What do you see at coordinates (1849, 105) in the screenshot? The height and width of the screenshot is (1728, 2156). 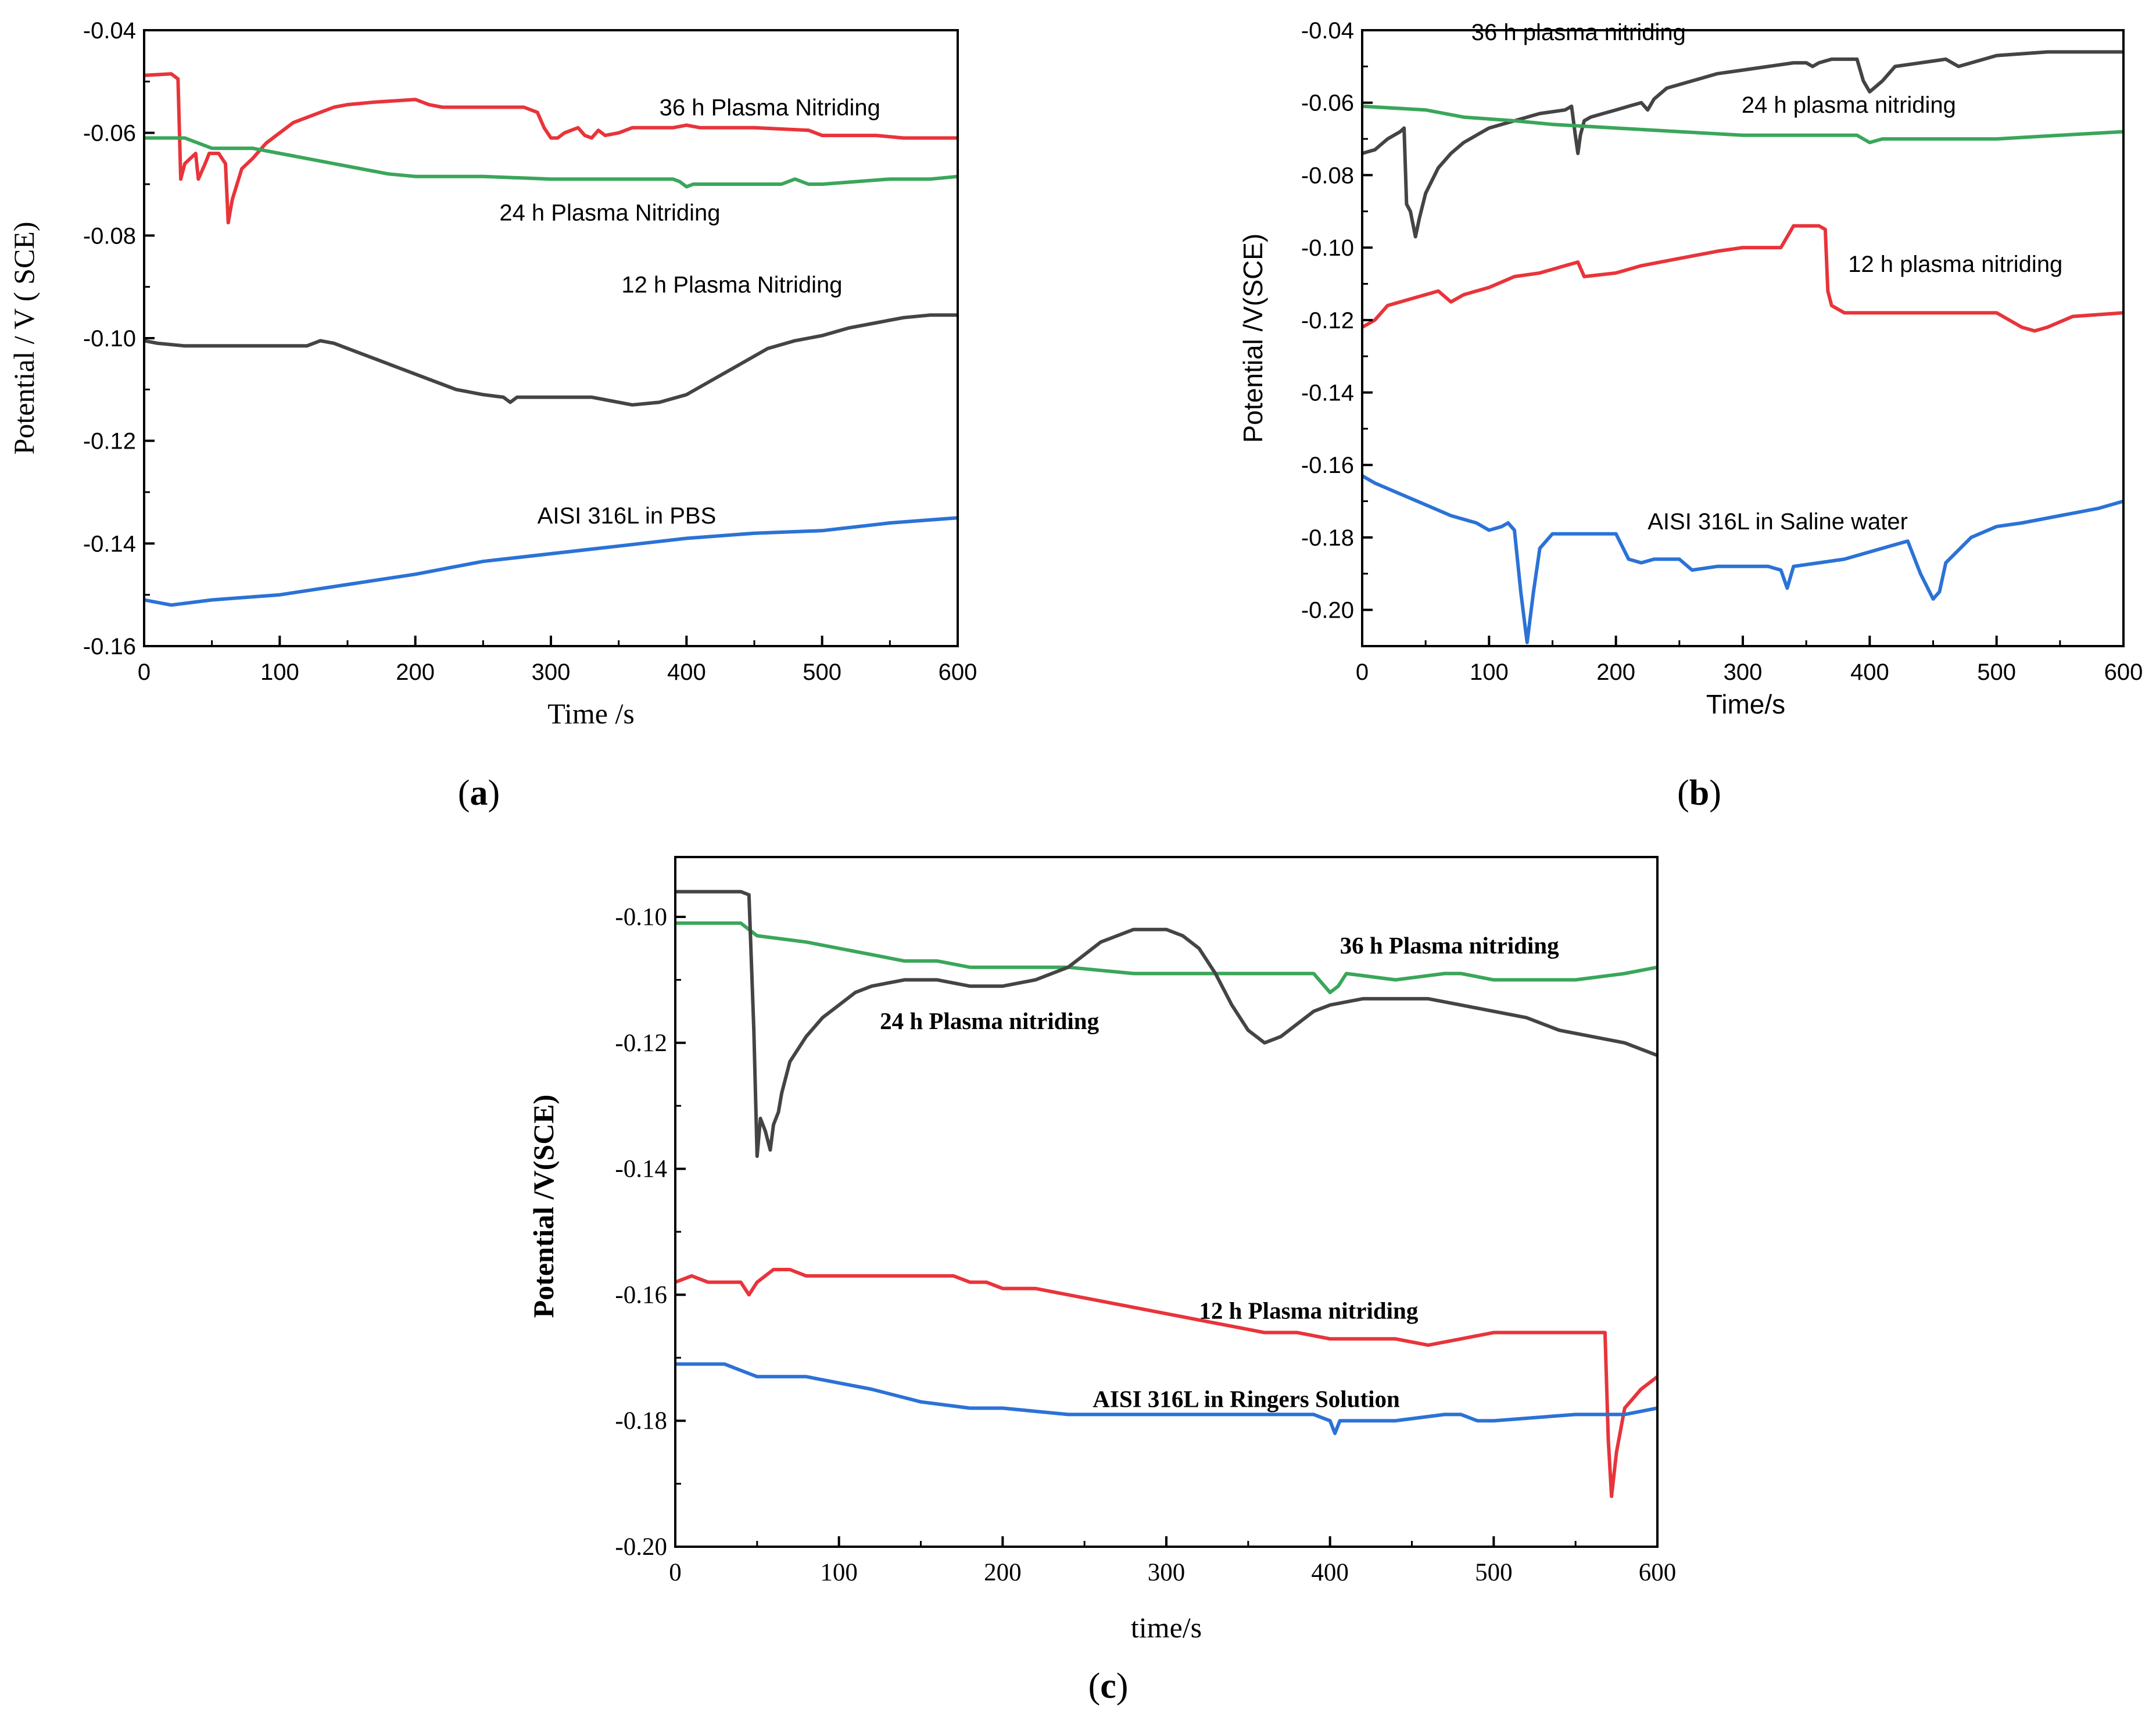 I see `series-annotation: 24 h plasma nitriding` at bounding box center [1849, 105].